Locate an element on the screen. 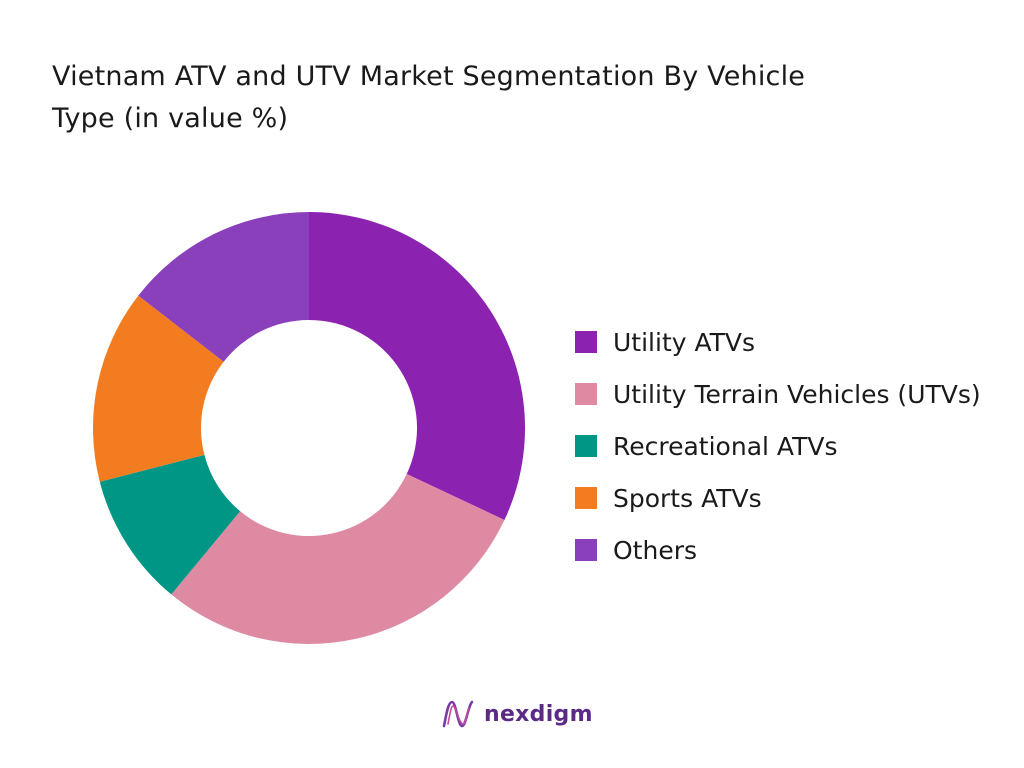 This screenshot has width=1024, height=768. legend-label: Utility ATVs is located at coordinates (684, 342).